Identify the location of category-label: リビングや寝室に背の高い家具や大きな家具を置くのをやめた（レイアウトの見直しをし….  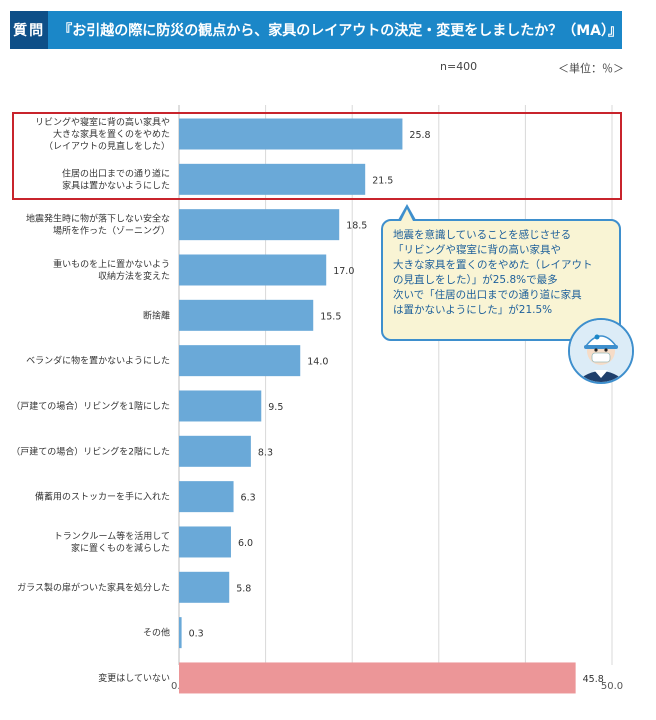
(102, 134).